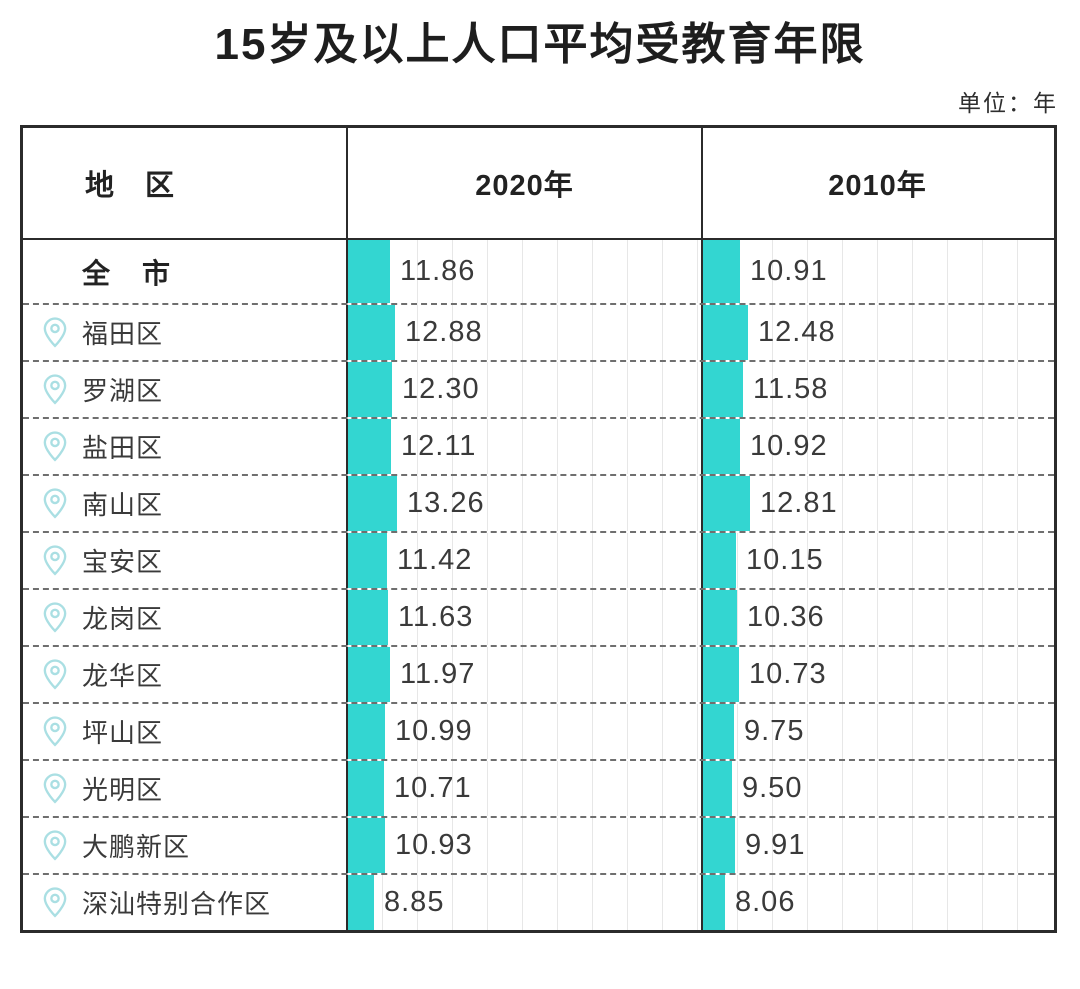 The width and height of the screenshot is (1080, 989). Describe the element at coordinates (876, 617) in the screenshot. I see `value-cell-2010: 10.36` at that location.